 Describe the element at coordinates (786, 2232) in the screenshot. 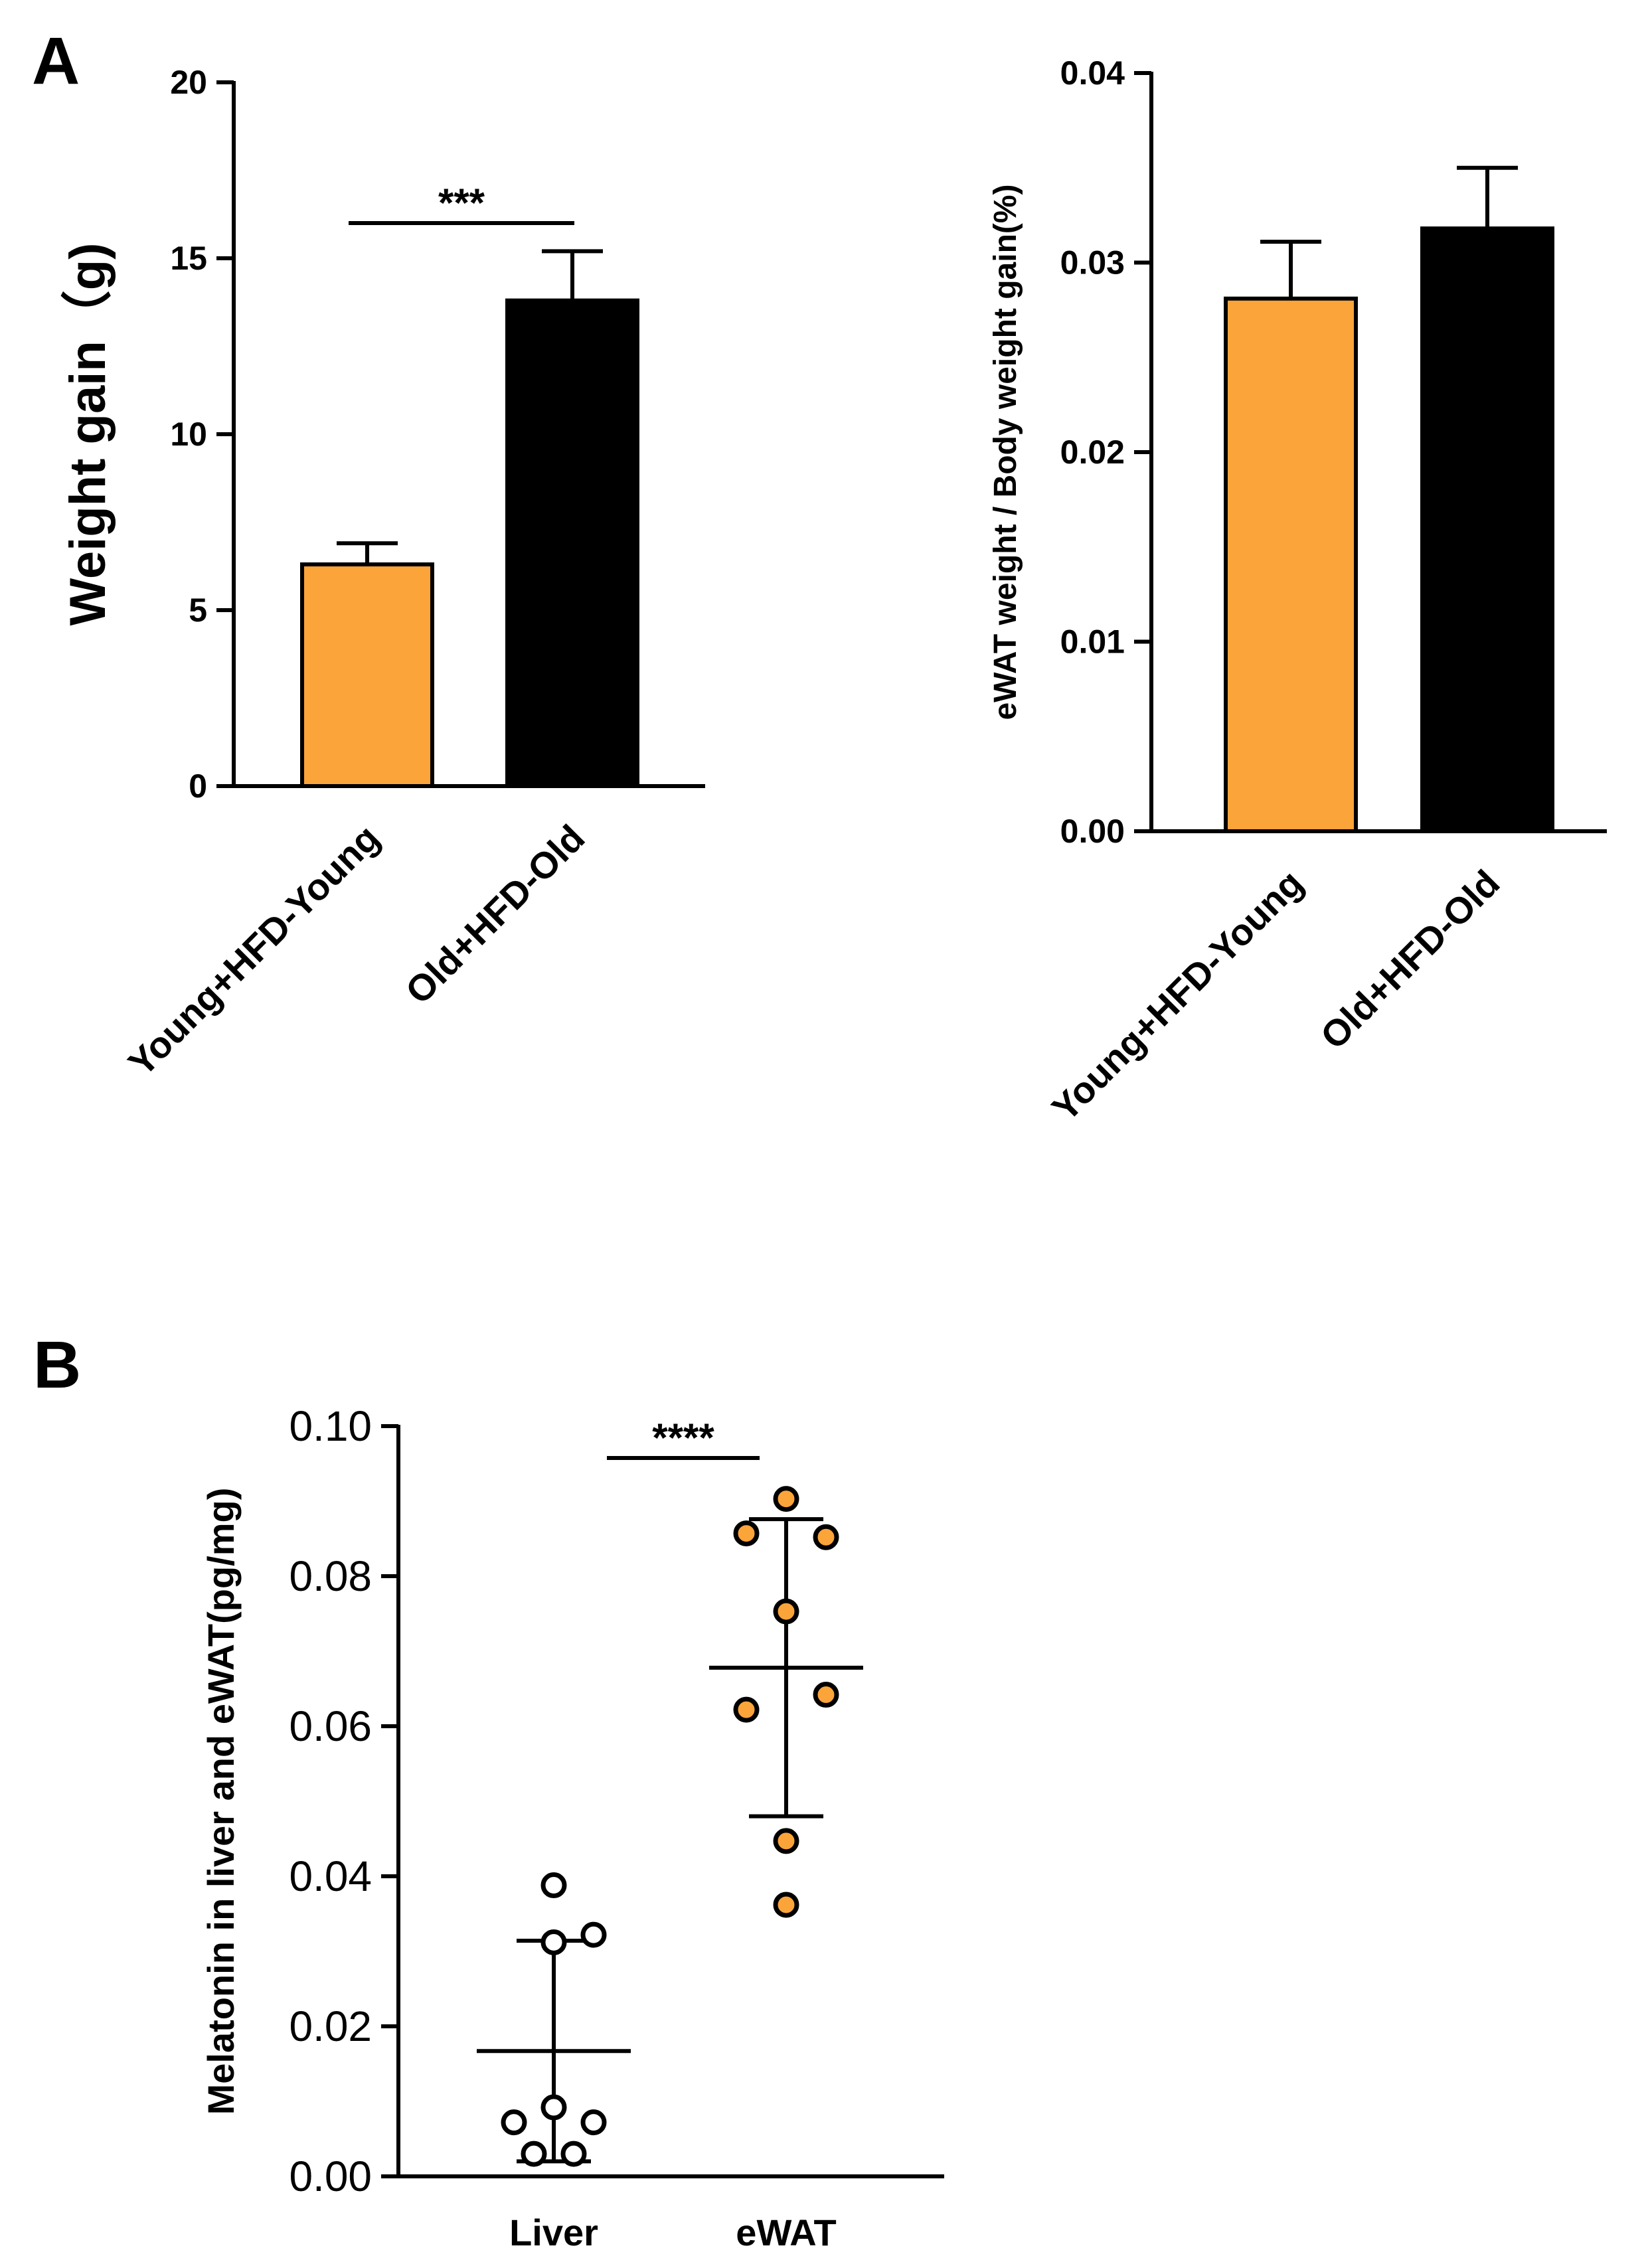

I see `x-category-label: eWAT` at that location.